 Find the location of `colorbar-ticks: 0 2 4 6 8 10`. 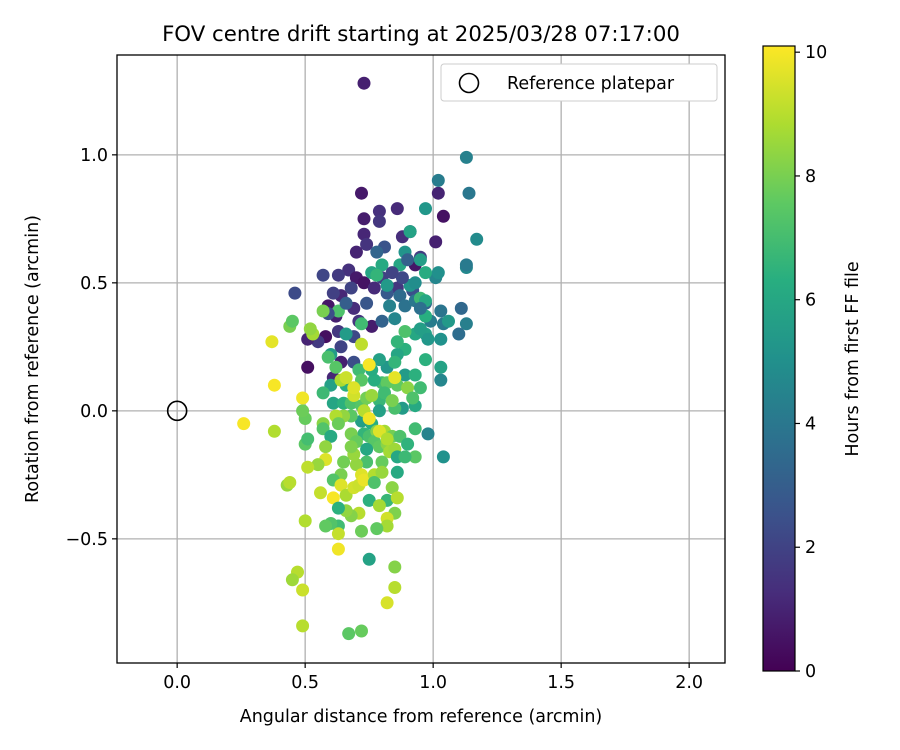

colorbar-ticks: 0 2 4 6 8 10 is located at coordinates (811, 362).